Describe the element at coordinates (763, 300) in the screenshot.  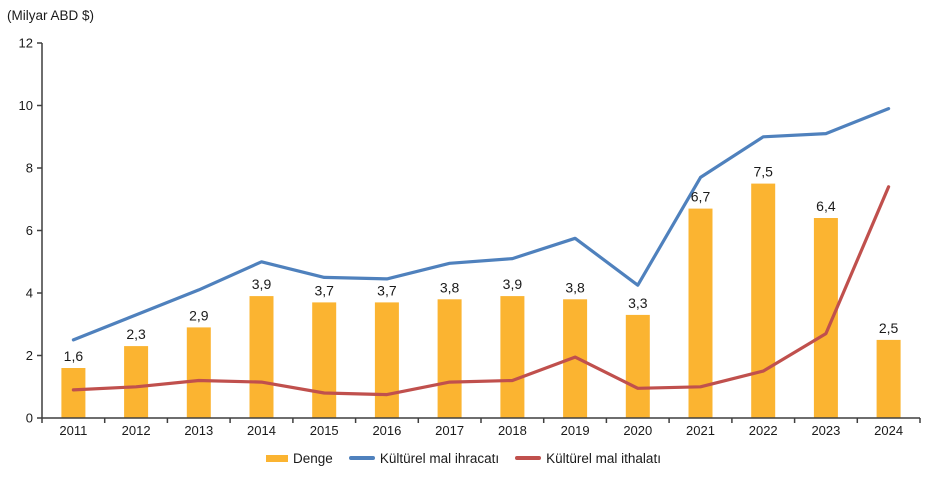
I see `bar-2022` at that location.